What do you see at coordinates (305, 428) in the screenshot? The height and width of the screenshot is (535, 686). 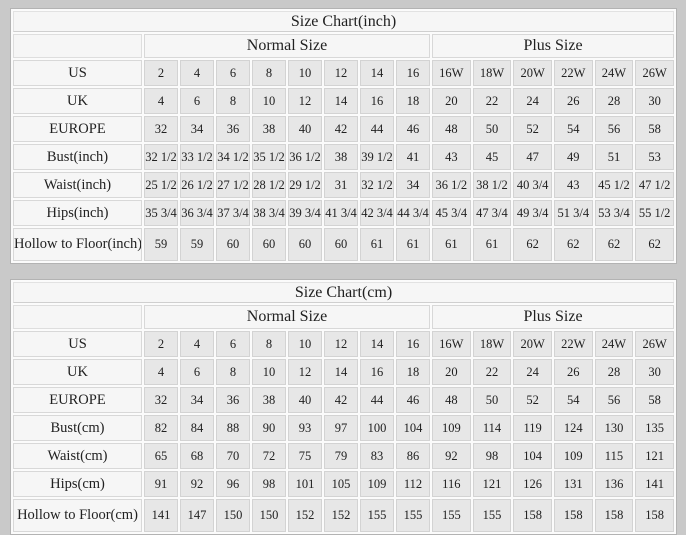 I see `size-value-cell: 93` at bounding box center [305, 428].